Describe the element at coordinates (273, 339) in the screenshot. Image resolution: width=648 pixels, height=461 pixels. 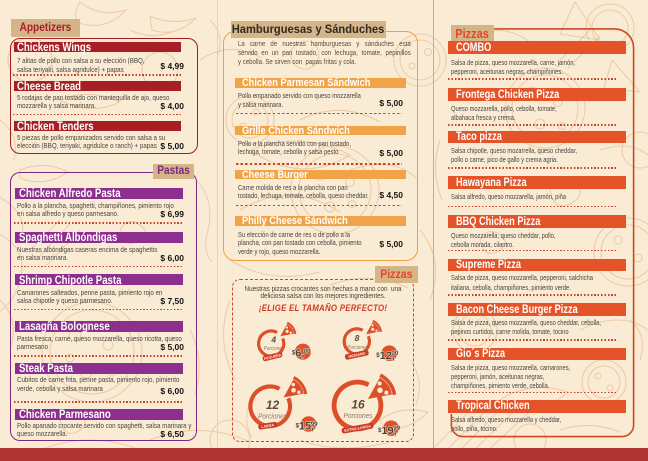
I see `svg-text: 4` at that location.